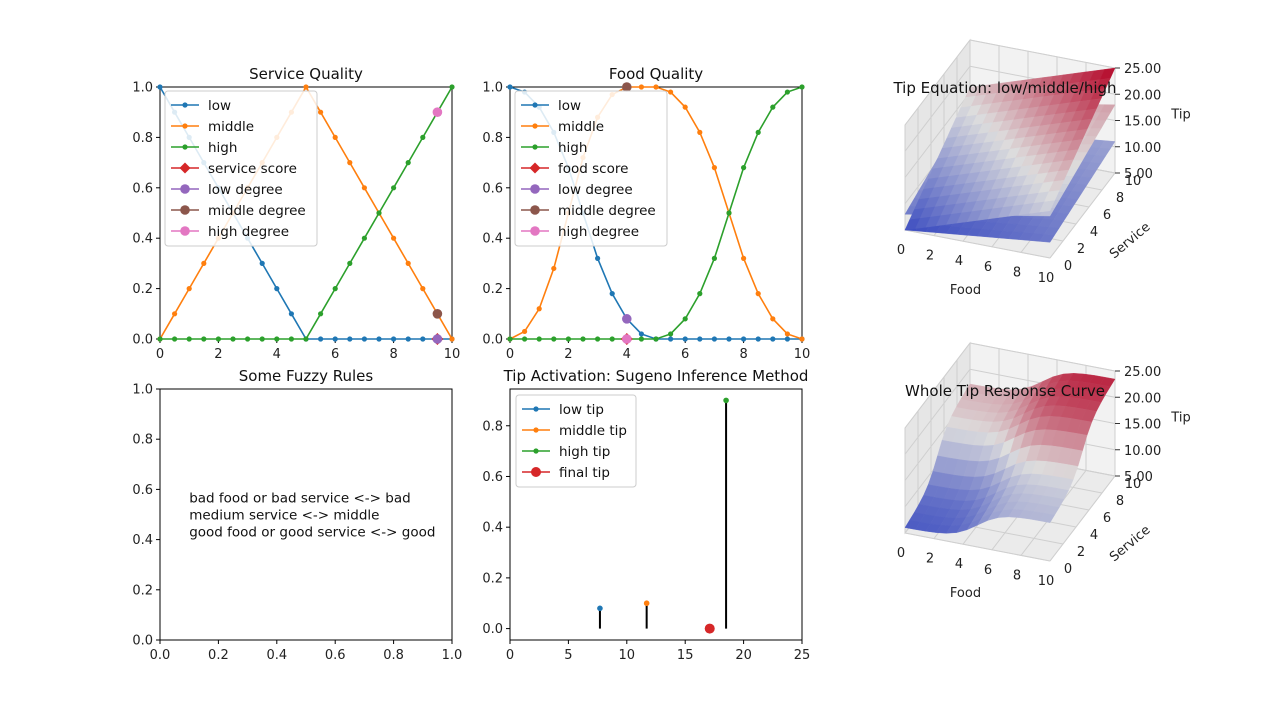 This screenshot has width=1280, height=719. I want to click on rules-chart-xtick-label: 0.8, so click(393, 655).